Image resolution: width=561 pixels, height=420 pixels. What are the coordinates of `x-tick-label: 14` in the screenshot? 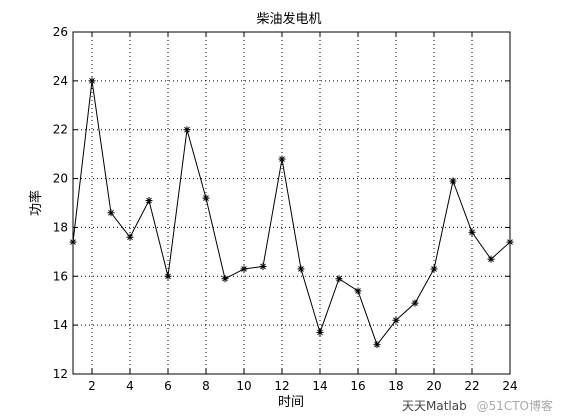 It's located at (319, 386).